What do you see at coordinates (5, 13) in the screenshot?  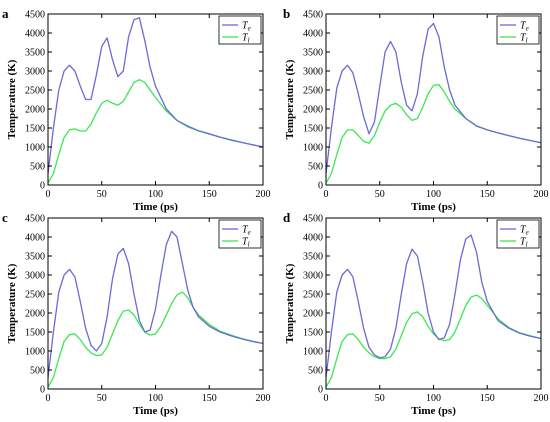 I see `panel-letter: a` at bounding box center [5, 13].